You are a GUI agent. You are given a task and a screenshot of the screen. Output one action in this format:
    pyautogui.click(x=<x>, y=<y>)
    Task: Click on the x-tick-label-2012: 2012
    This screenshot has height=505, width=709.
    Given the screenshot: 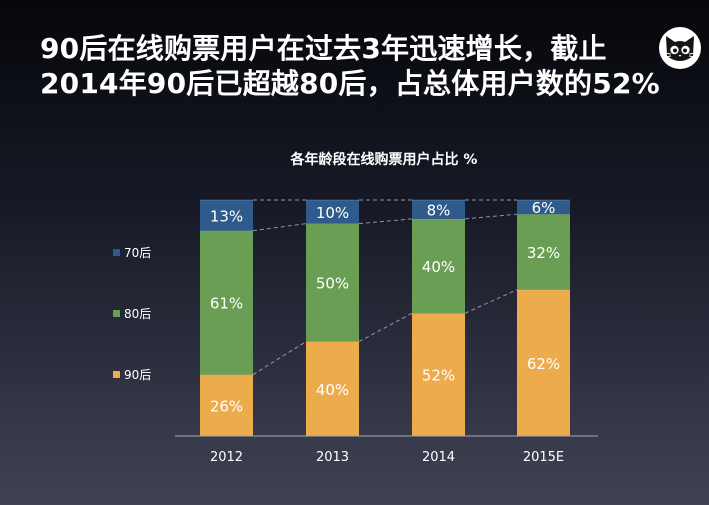 What is the action you would take?
    pyautogui.click(x=226, y=457)
    